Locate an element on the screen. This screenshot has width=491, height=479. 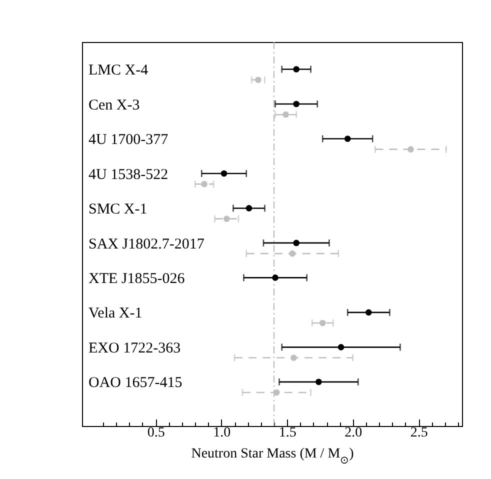
y-tick-label: Vela X-1 is located at coordinates (115, 314).